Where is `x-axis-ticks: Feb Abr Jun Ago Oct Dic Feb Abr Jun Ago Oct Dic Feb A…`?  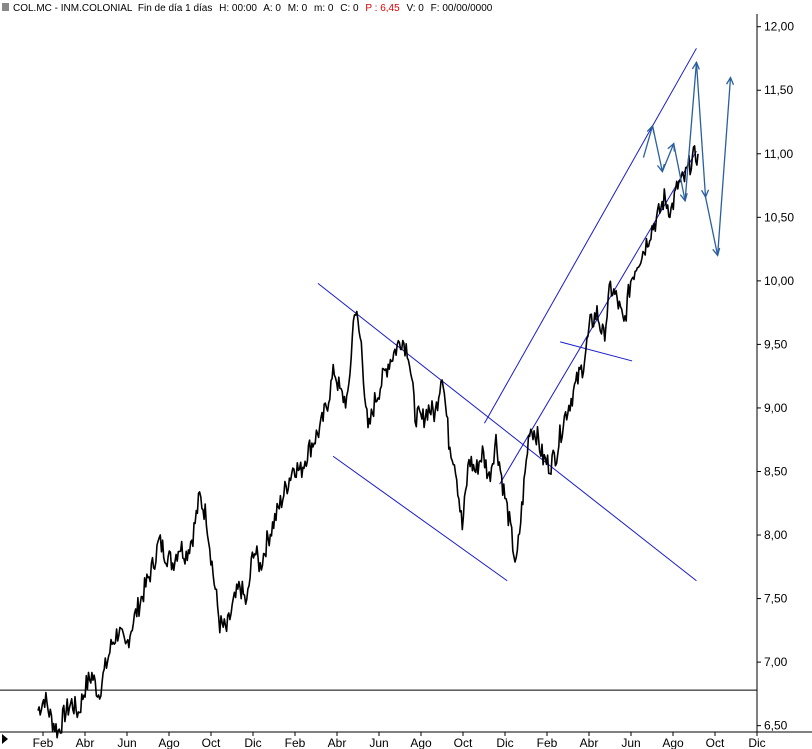 x-axis-ticks: Feb Abr Jun Ago Oct Dic Feb Abr Jun Ago Oct Dic Feb A… is located at coordinates (399, 740).